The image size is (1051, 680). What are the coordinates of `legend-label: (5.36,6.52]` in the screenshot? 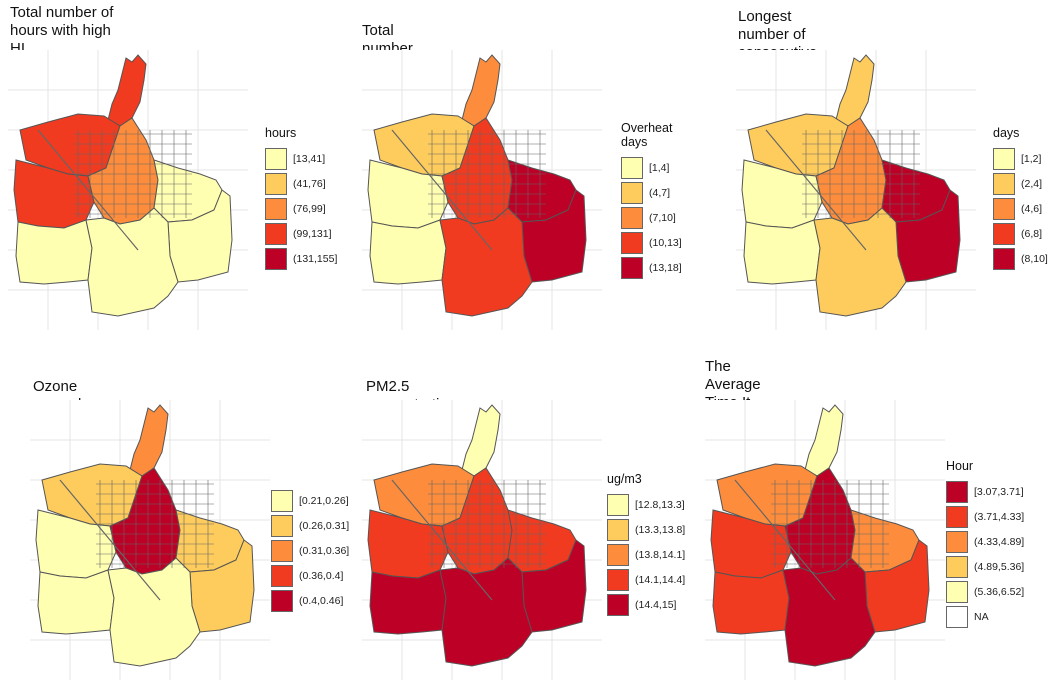 It's located at (999, 591).